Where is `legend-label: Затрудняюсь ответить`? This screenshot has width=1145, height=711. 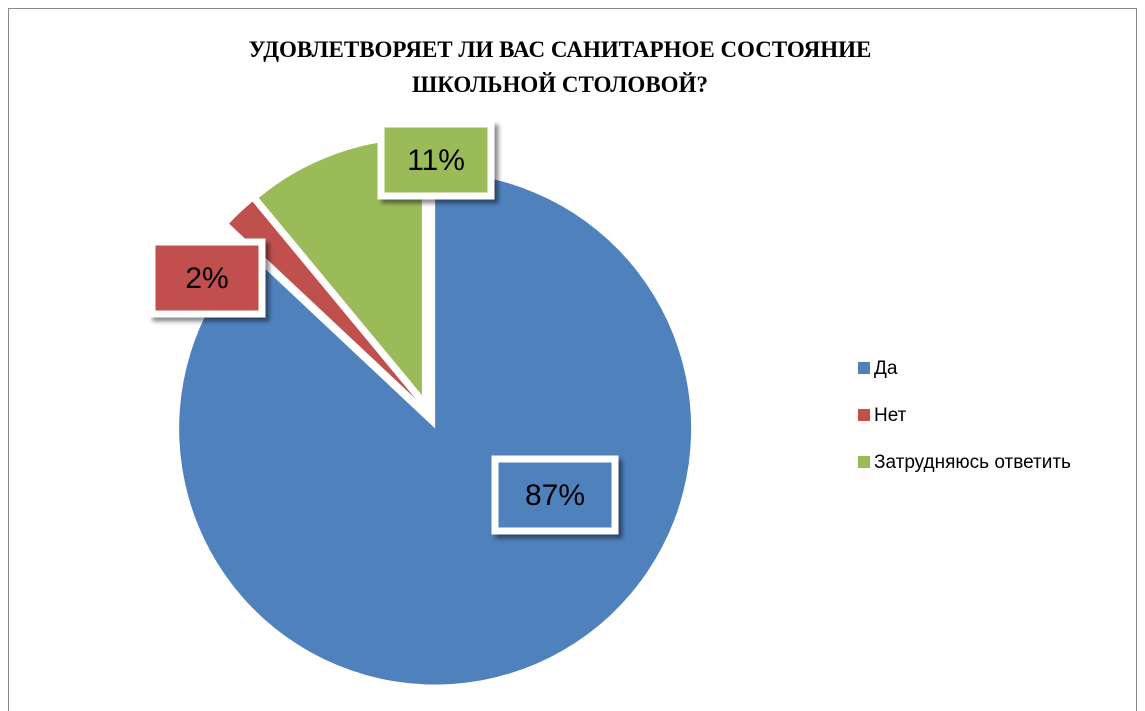
legend-label: Затрудняюсь ответить is located at coordinates (972, 462).